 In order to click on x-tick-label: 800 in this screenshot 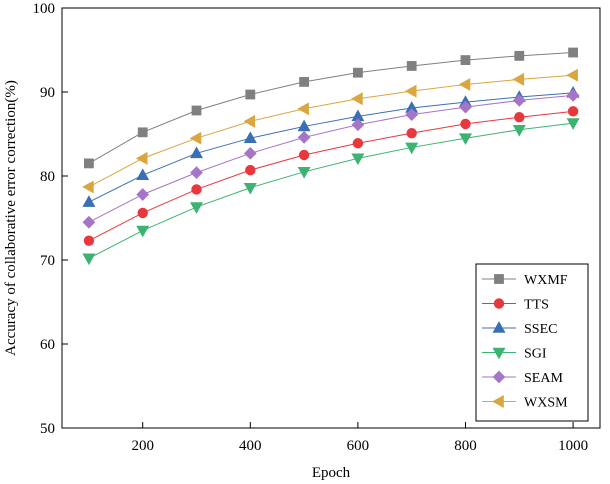, I will do `click(465, 446)`.